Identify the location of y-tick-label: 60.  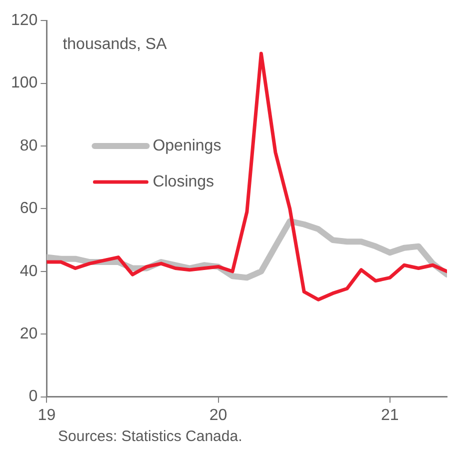
(29, 209).